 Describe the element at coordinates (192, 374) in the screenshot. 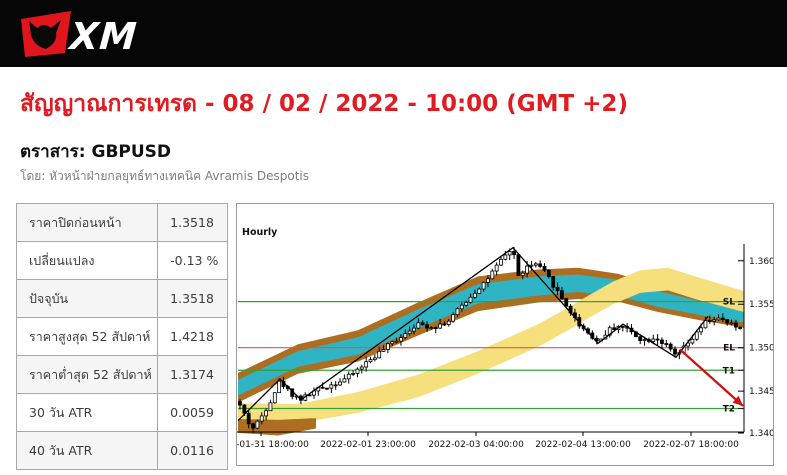

I see `stat-value: 1.3174` at that location.